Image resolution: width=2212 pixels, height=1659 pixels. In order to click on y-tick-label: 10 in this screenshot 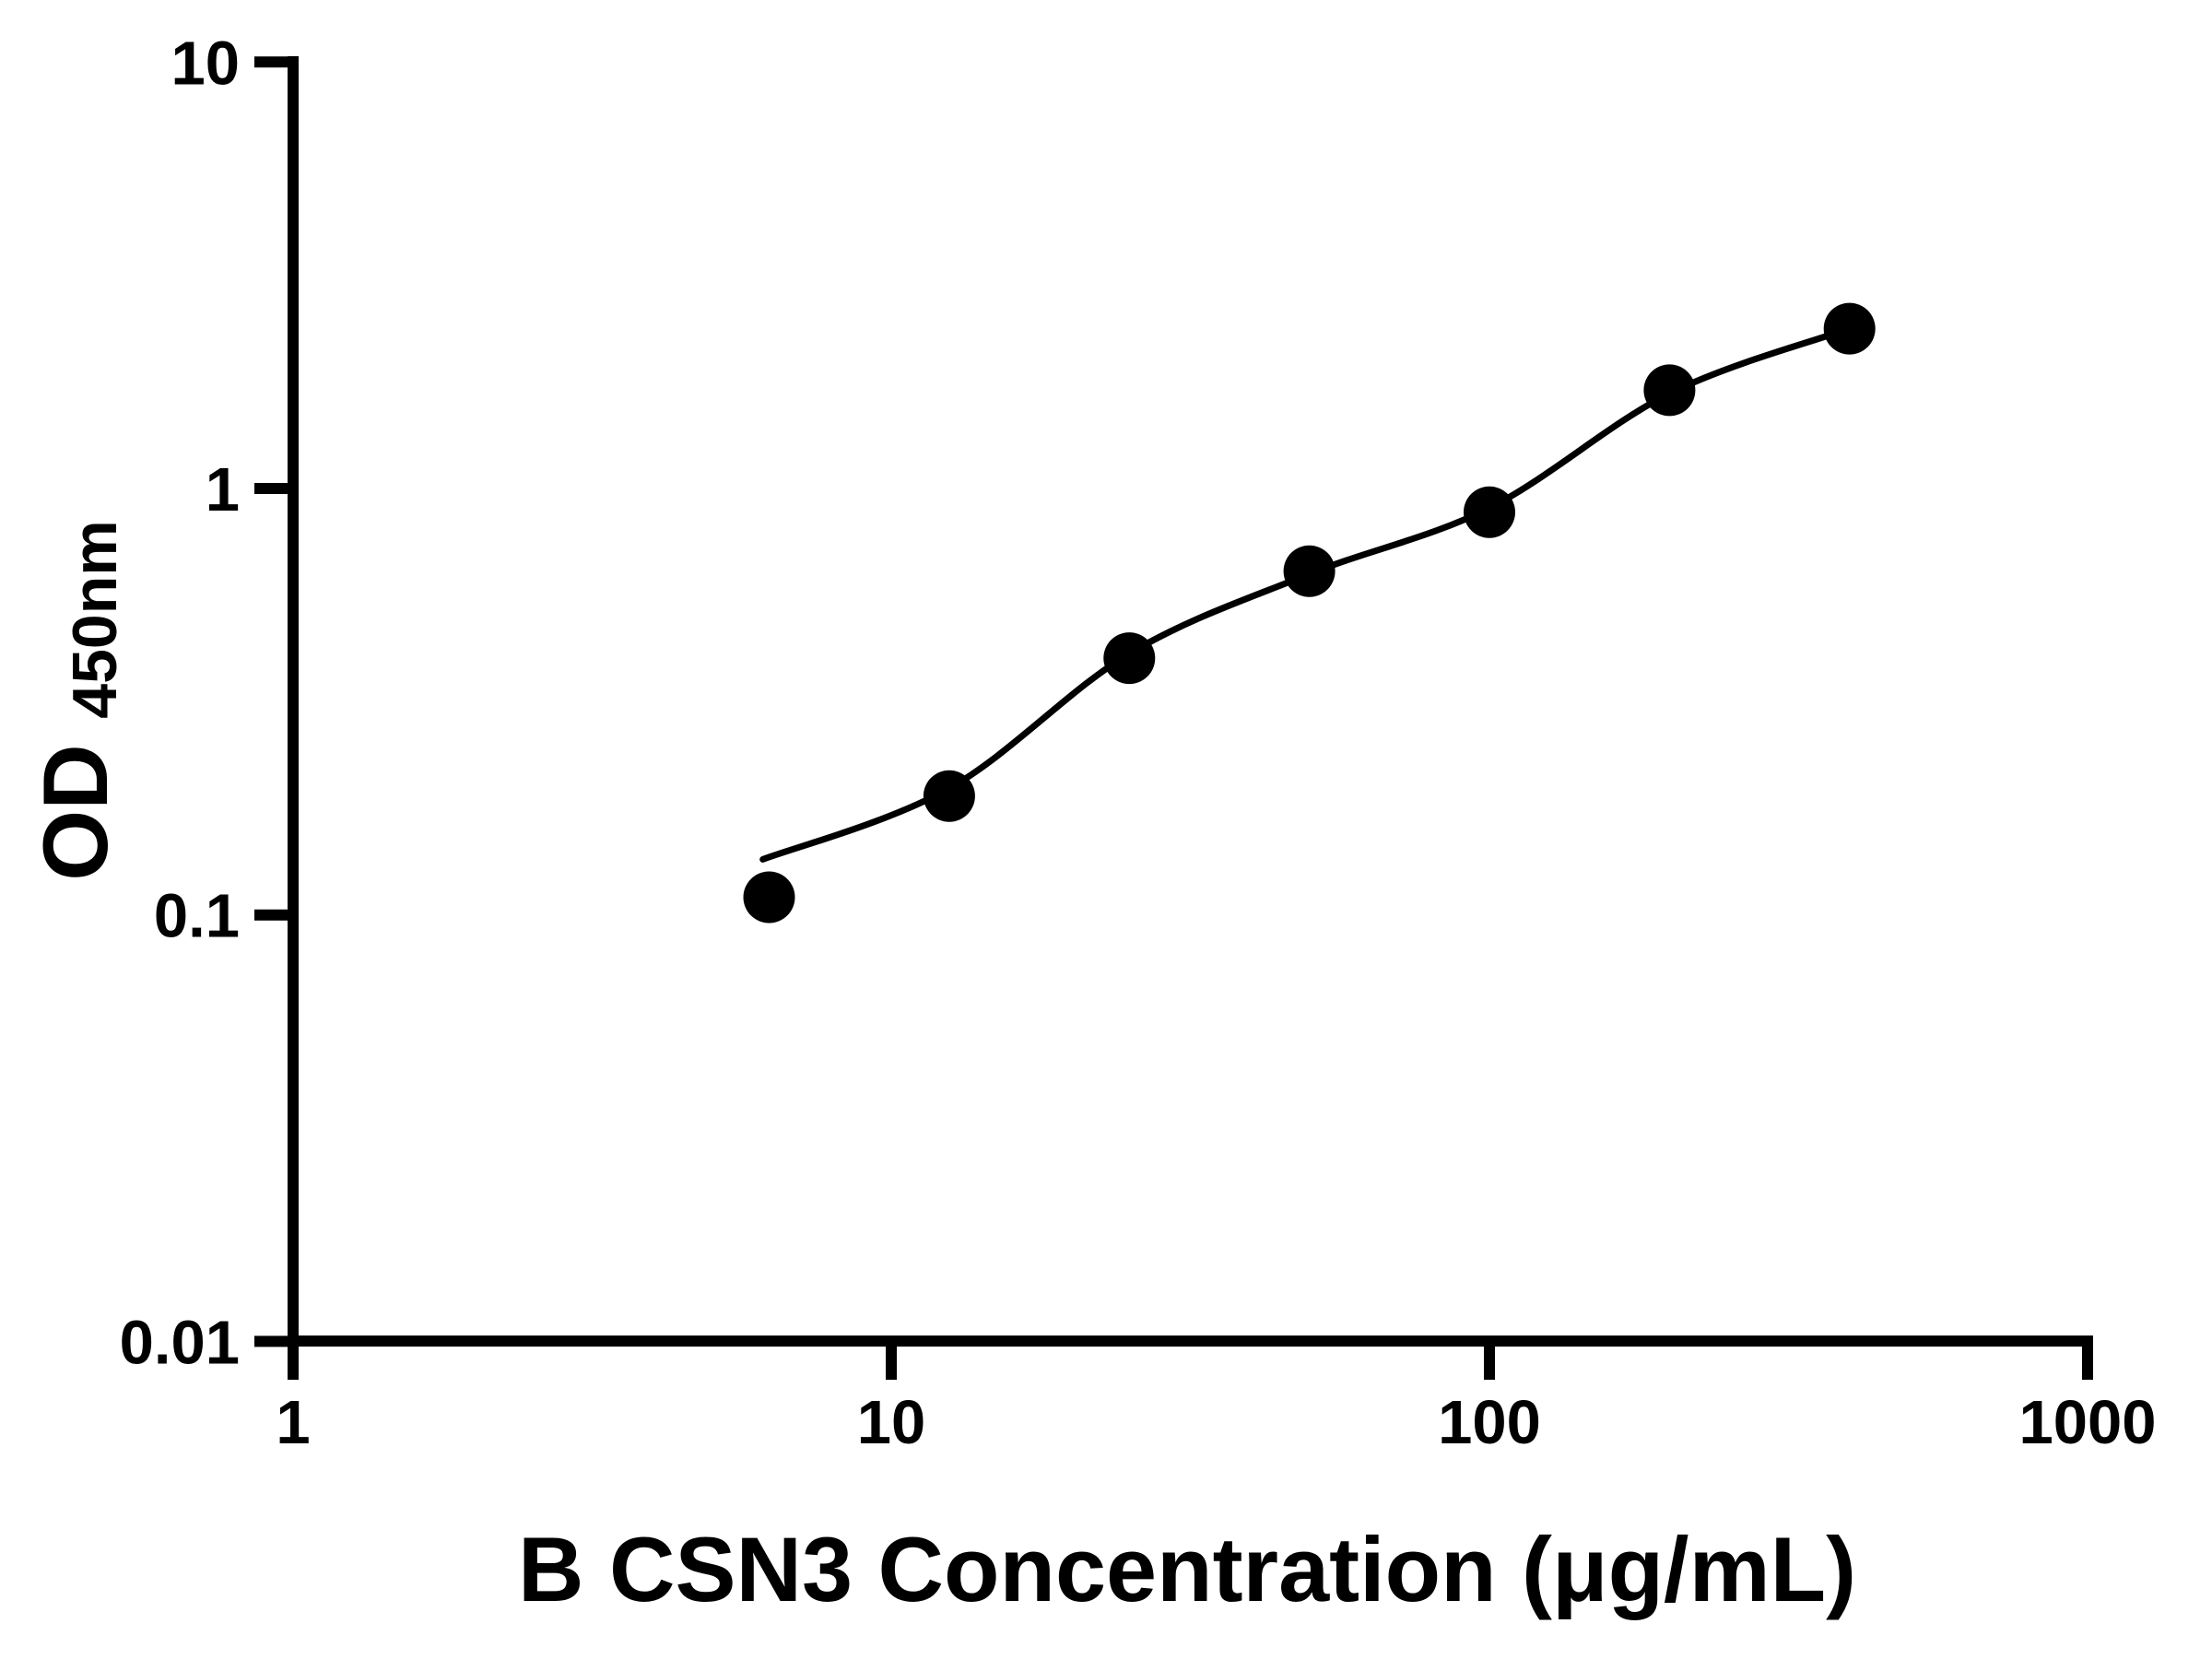, I will do `click(205, 63)`.